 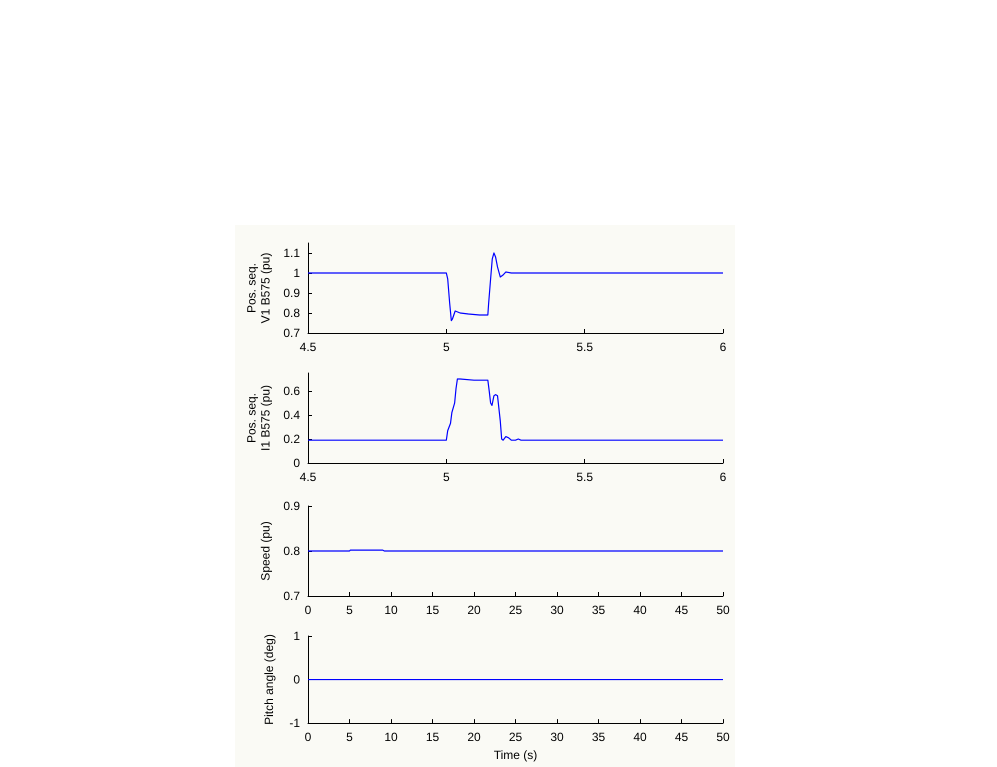 I want to click on y-axis-title: Pos. seq. V1 B575 (pu), so click(x=258, y=288).